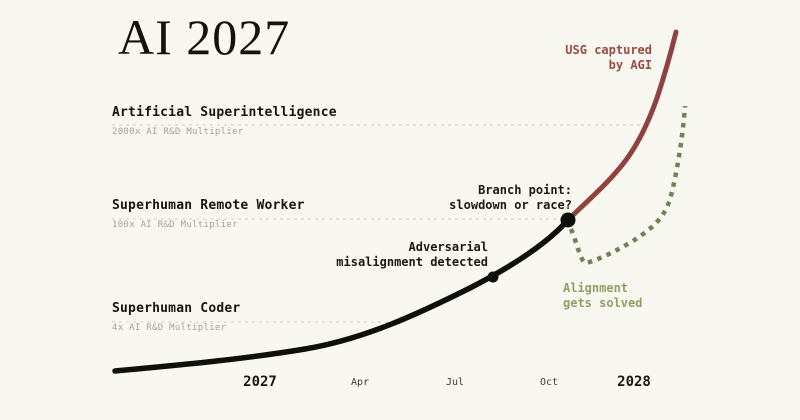  What do you see at coordinates (493, 277) in the screenshot?
I see `misalignment-dot` at bounding box center [493, 277].